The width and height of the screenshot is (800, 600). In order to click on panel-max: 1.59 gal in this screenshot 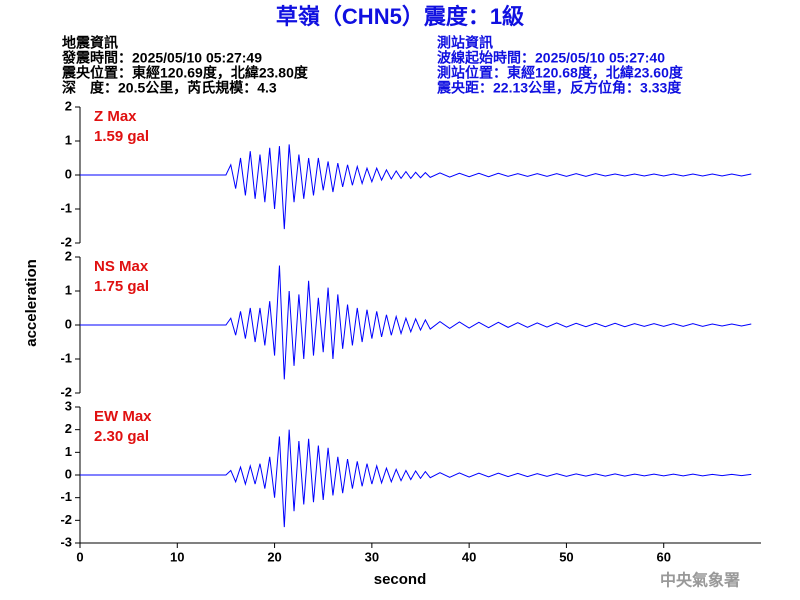, I will do `click(121, 136)`.